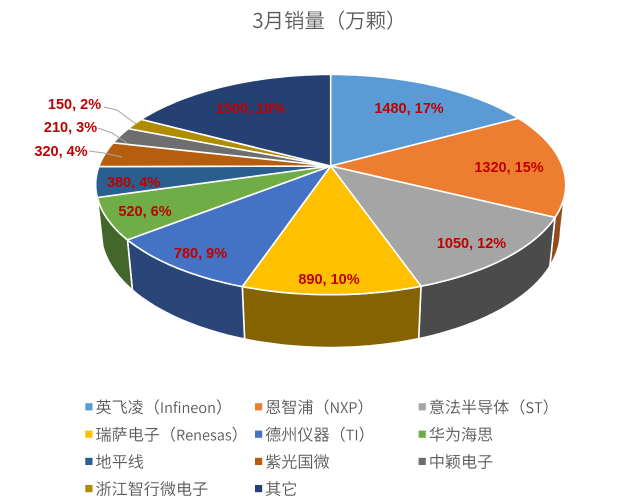  I want to click on svg-text: 380, 4%, so click(133, 183).